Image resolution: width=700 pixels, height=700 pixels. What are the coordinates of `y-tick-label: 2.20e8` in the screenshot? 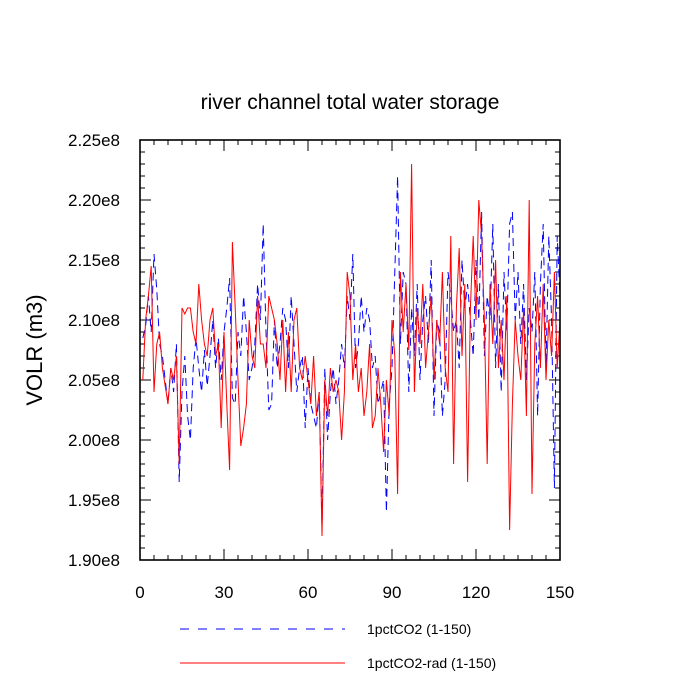 It's located at (94, 200).